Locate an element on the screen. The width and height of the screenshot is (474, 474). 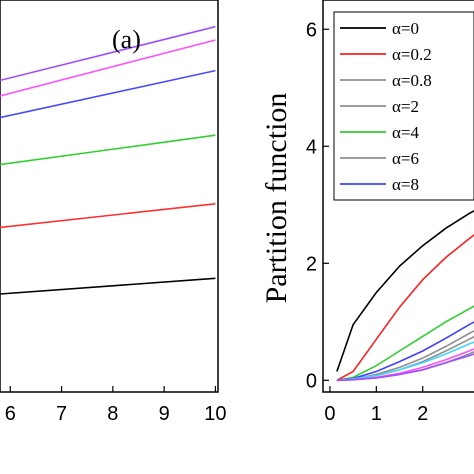
legend: α=0 α=0.2 α=0.8 α=2 α=4 α=6 α=8 is located at coordinates (403, 106).